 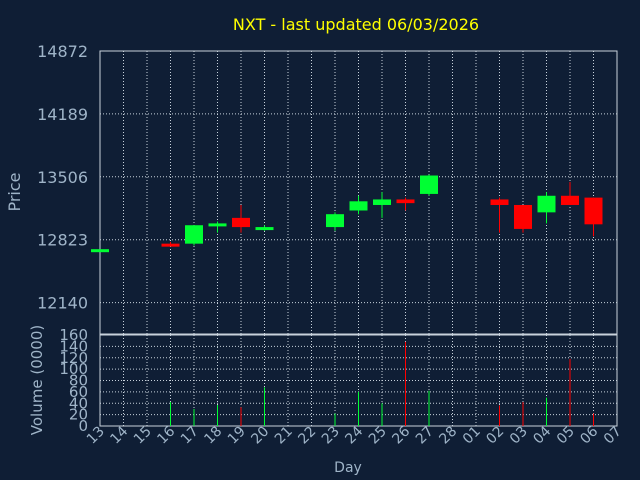 What do you see at coordinates (566, 436) in the screenshot?
I see `x-tick-label: 05` at bounding box center [566, 436].